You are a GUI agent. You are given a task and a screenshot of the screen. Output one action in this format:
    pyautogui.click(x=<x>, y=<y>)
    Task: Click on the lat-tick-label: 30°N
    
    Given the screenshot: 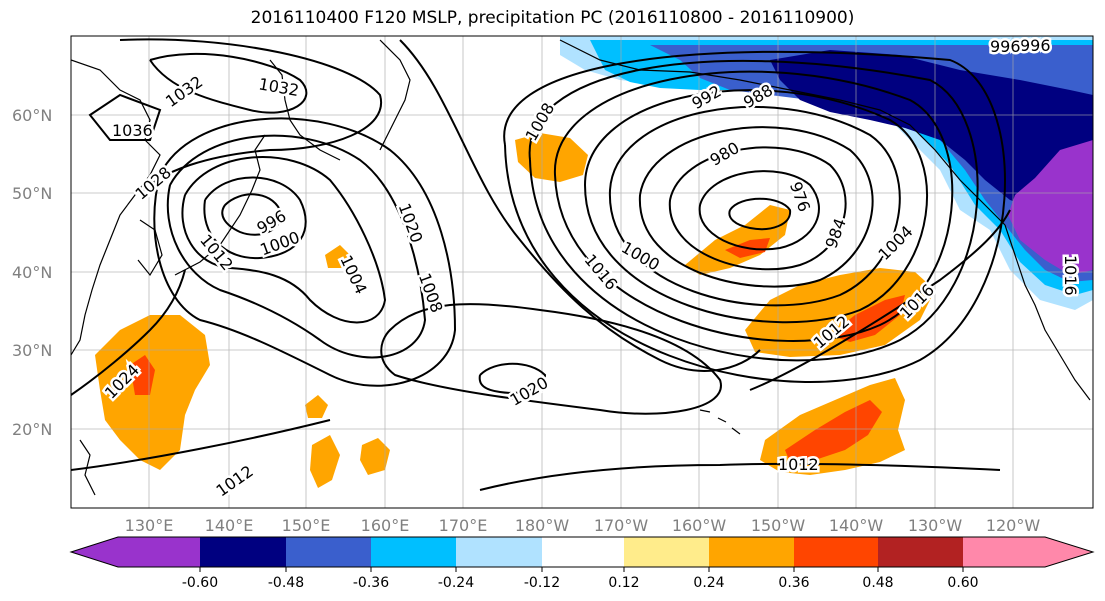 What is the action you would take?
    pyautogui.click(x=32, y=350)
    